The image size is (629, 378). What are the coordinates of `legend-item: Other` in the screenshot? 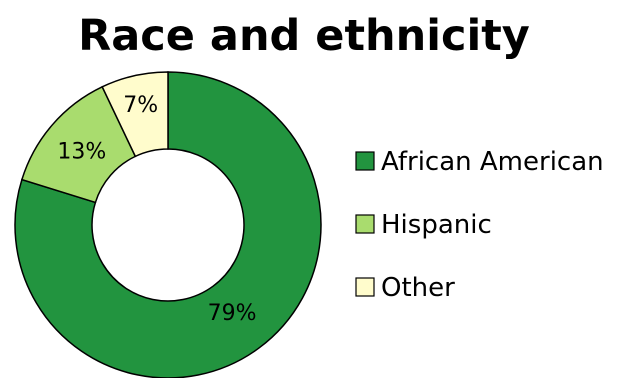 It's located at (405, 288).